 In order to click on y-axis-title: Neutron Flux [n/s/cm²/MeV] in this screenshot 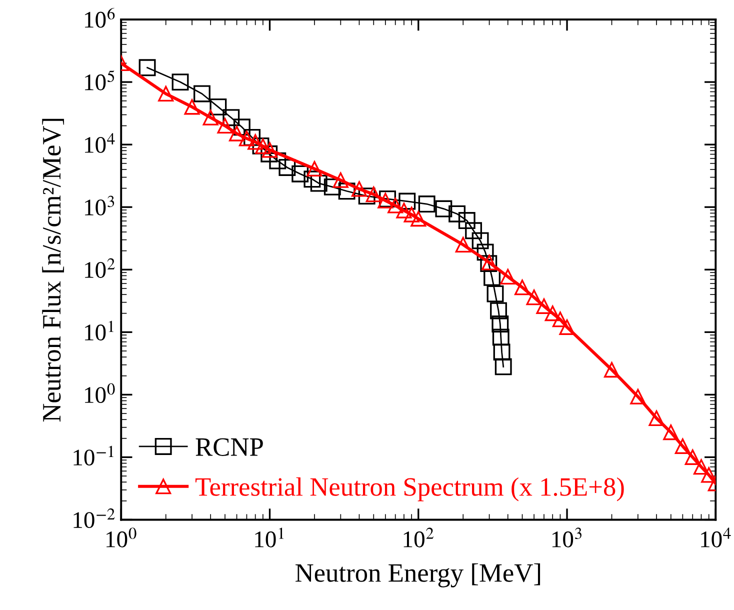, I will do `click(53, 270)`.